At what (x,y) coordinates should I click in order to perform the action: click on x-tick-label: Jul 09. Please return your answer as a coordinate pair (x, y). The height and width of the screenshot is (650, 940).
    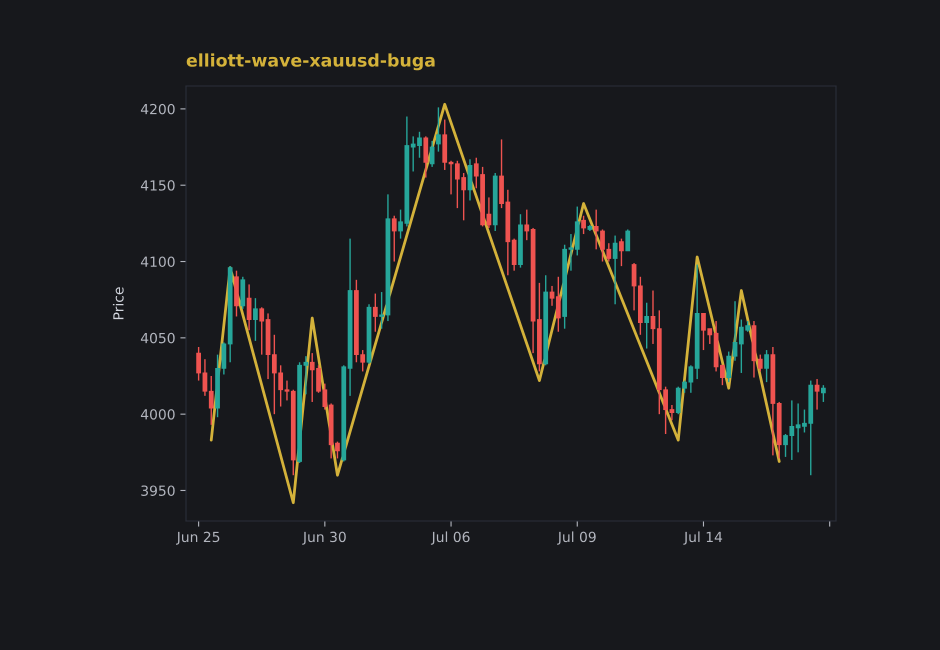
    Looking at the image, I should click on (576, 538).